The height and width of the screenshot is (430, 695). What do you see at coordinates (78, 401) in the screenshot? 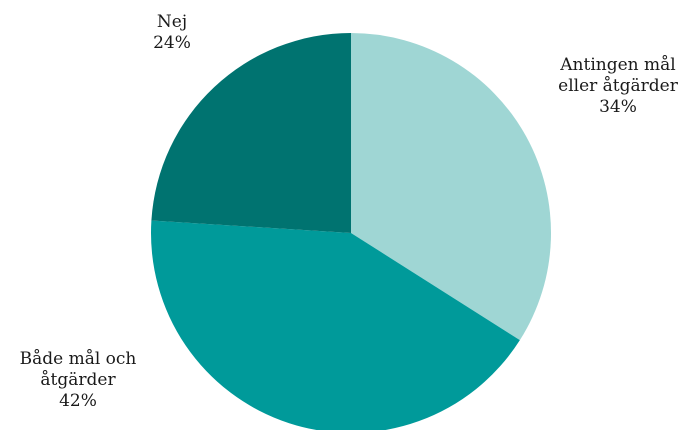
I see `slice-value-label: 42%` at bounding box center [78, 401].